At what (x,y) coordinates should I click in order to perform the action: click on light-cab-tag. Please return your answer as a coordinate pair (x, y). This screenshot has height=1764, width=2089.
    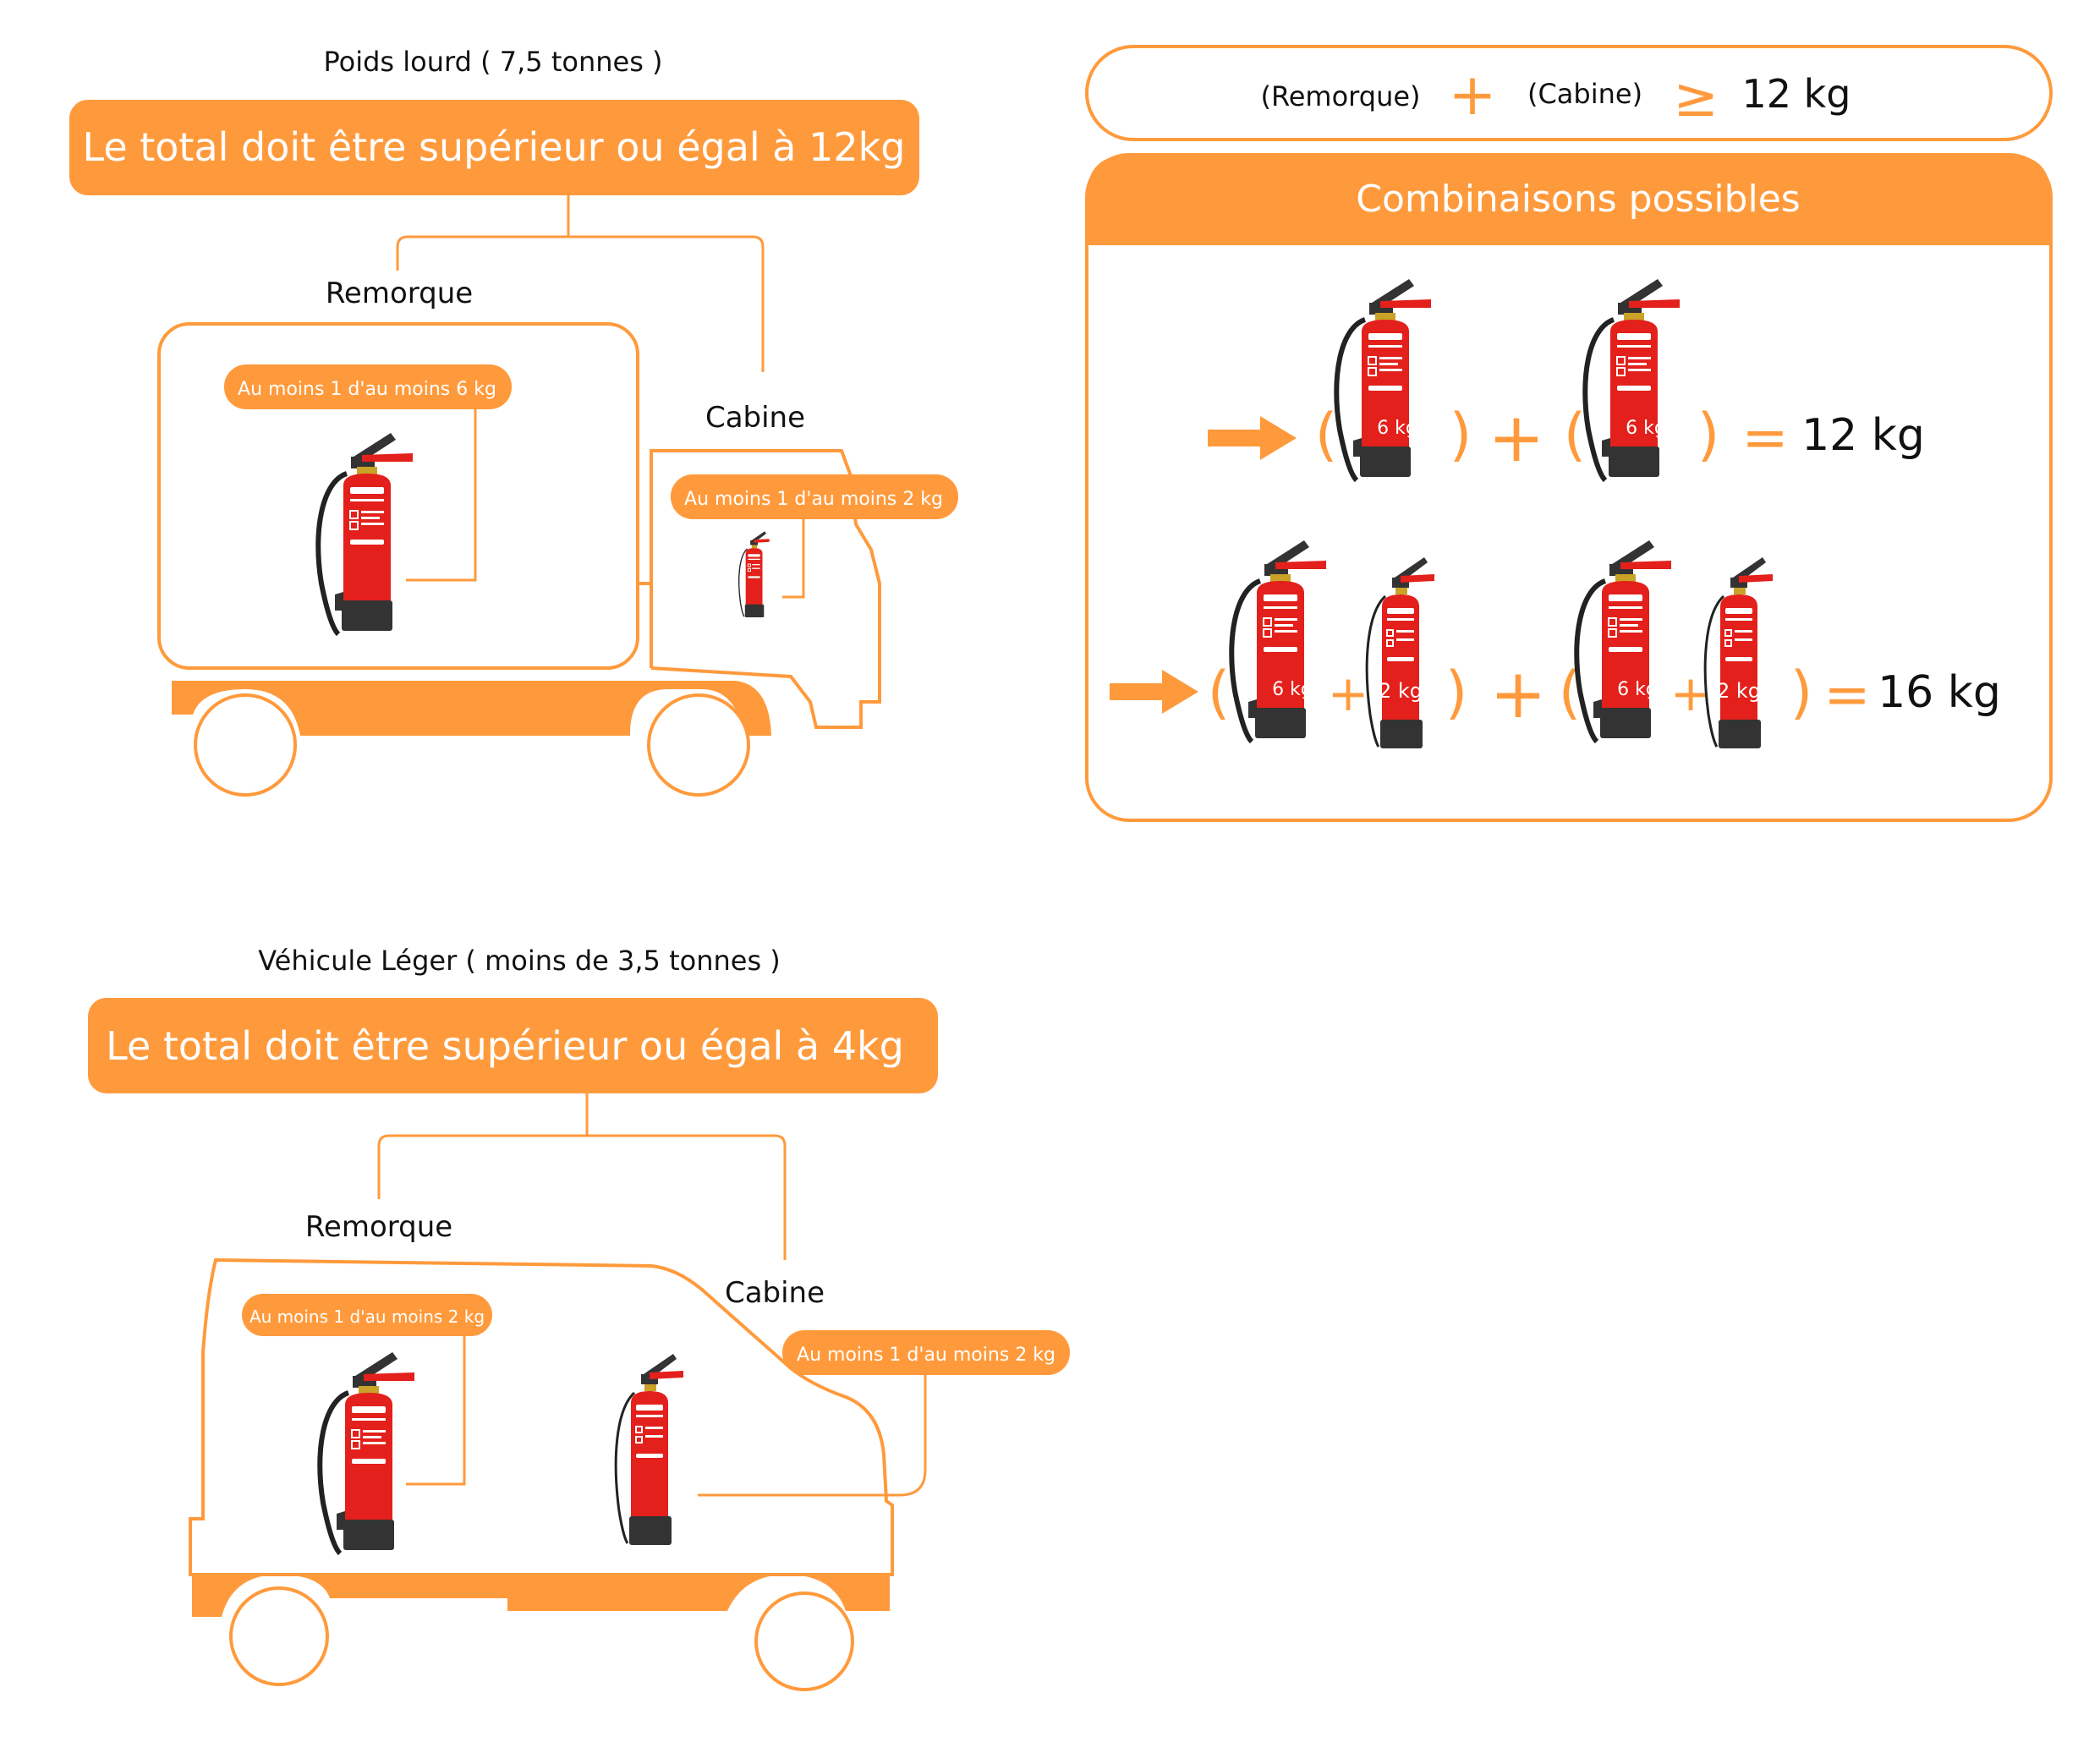
    Looking at the image, I should click on (926, 1352).